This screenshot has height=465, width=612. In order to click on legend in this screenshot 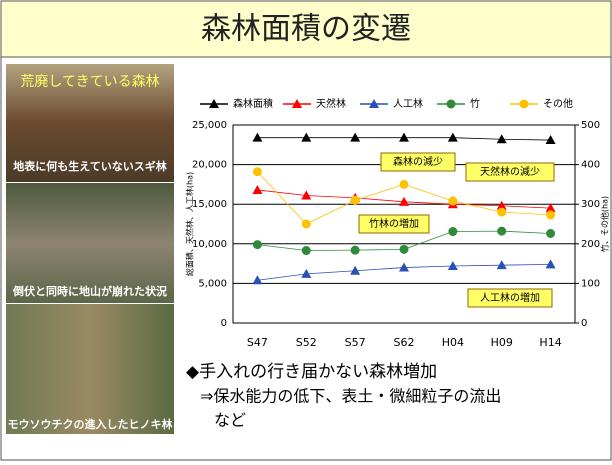, I will do `click(391, 104)`.